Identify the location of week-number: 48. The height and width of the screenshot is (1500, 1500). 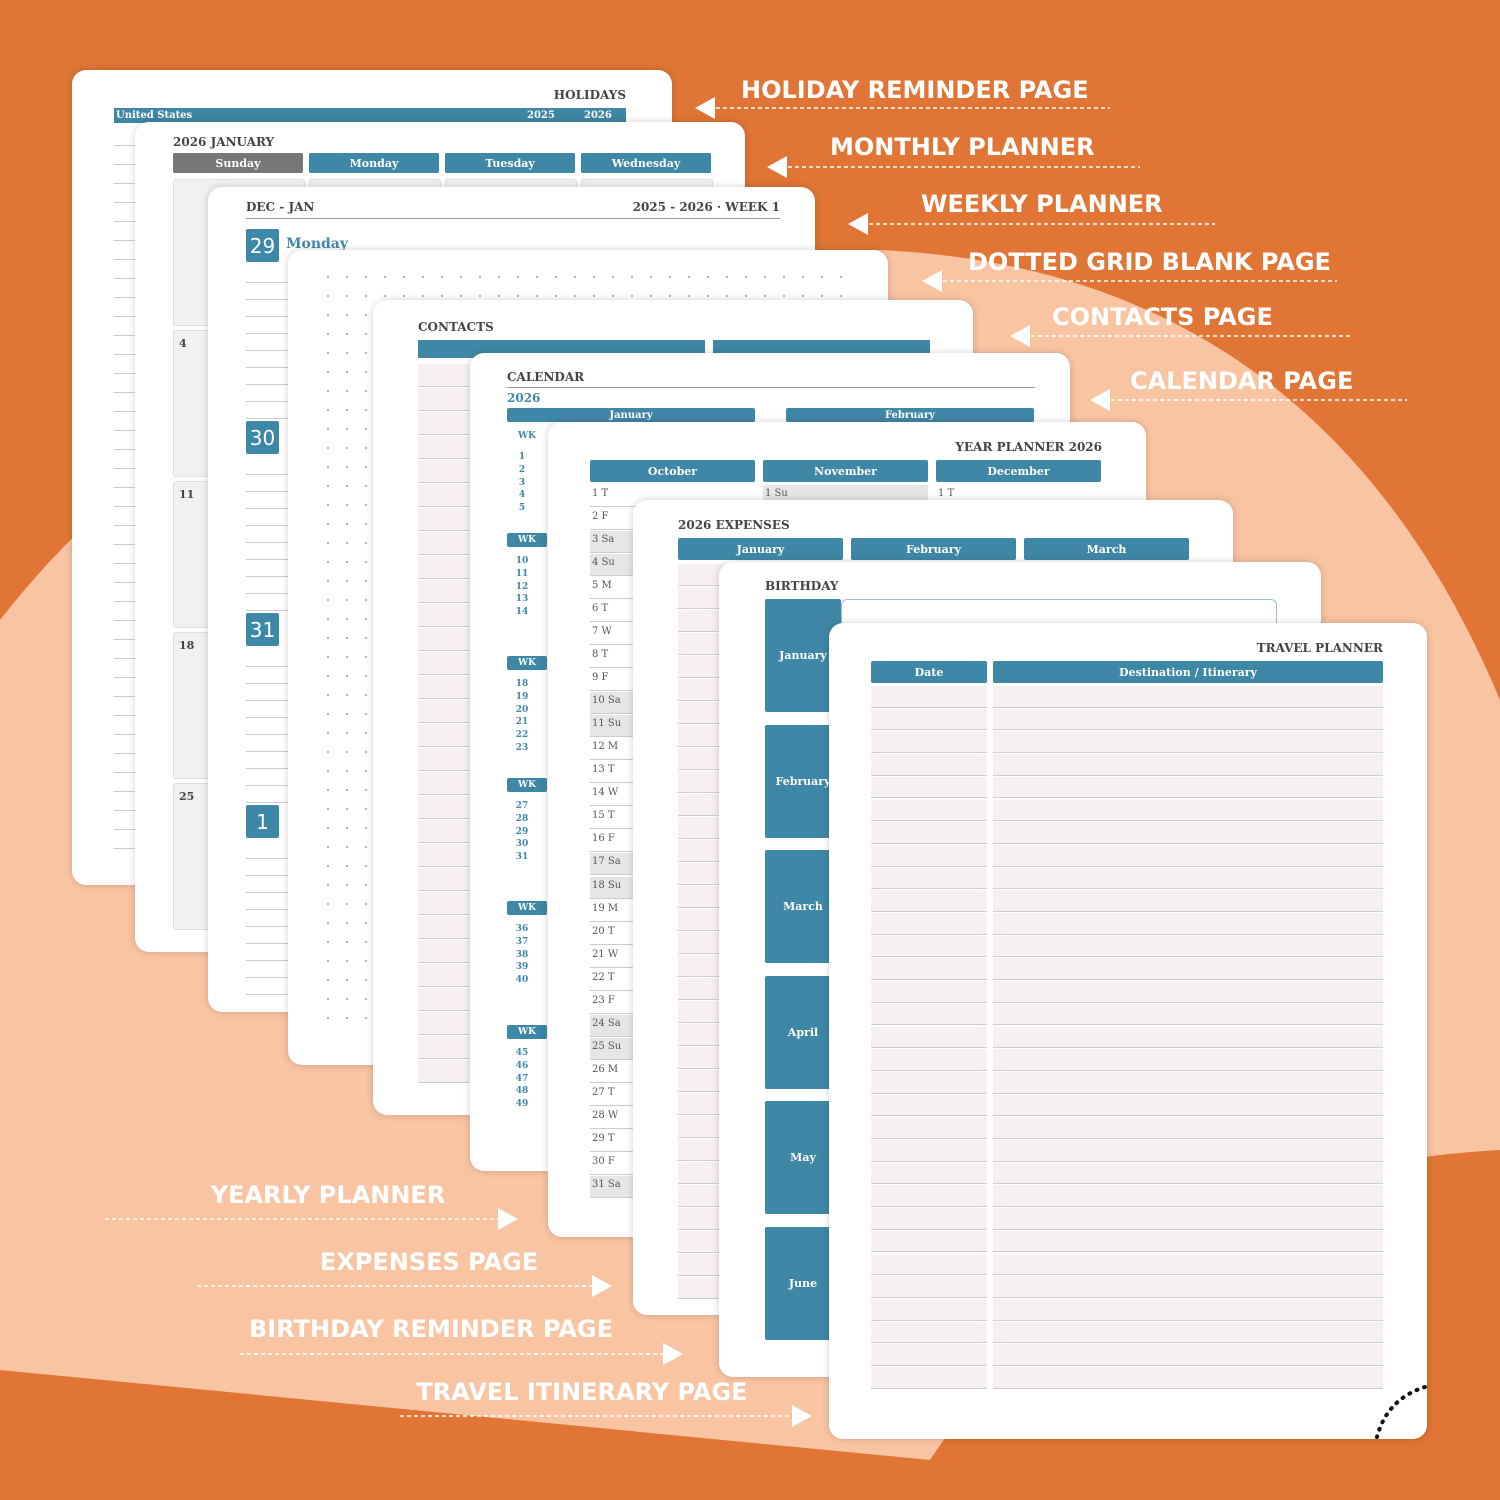
(522, 1091).